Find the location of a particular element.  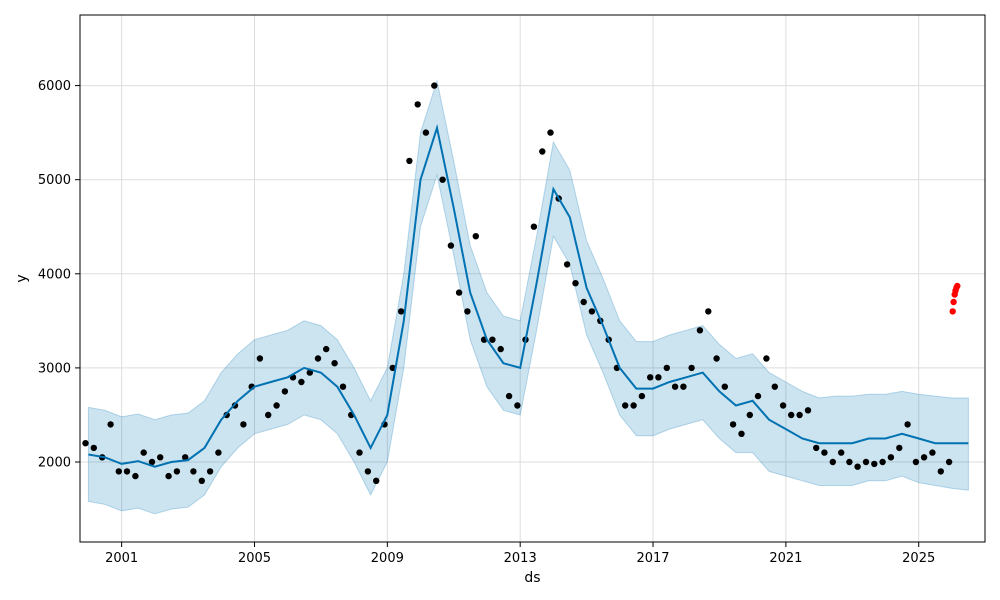

x-tick-label: 2025 is located at coordinates (918, 558).